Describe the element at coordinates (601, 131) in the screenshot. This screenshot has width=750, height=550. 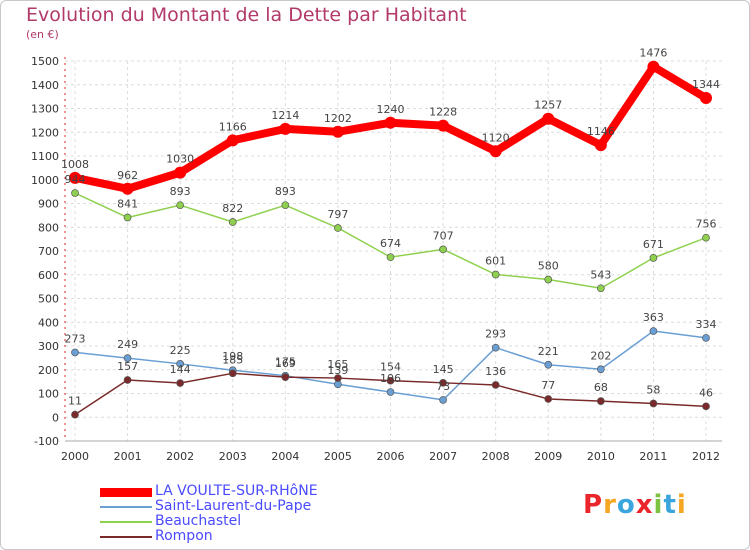
I see `data-label: 1146` at that location.